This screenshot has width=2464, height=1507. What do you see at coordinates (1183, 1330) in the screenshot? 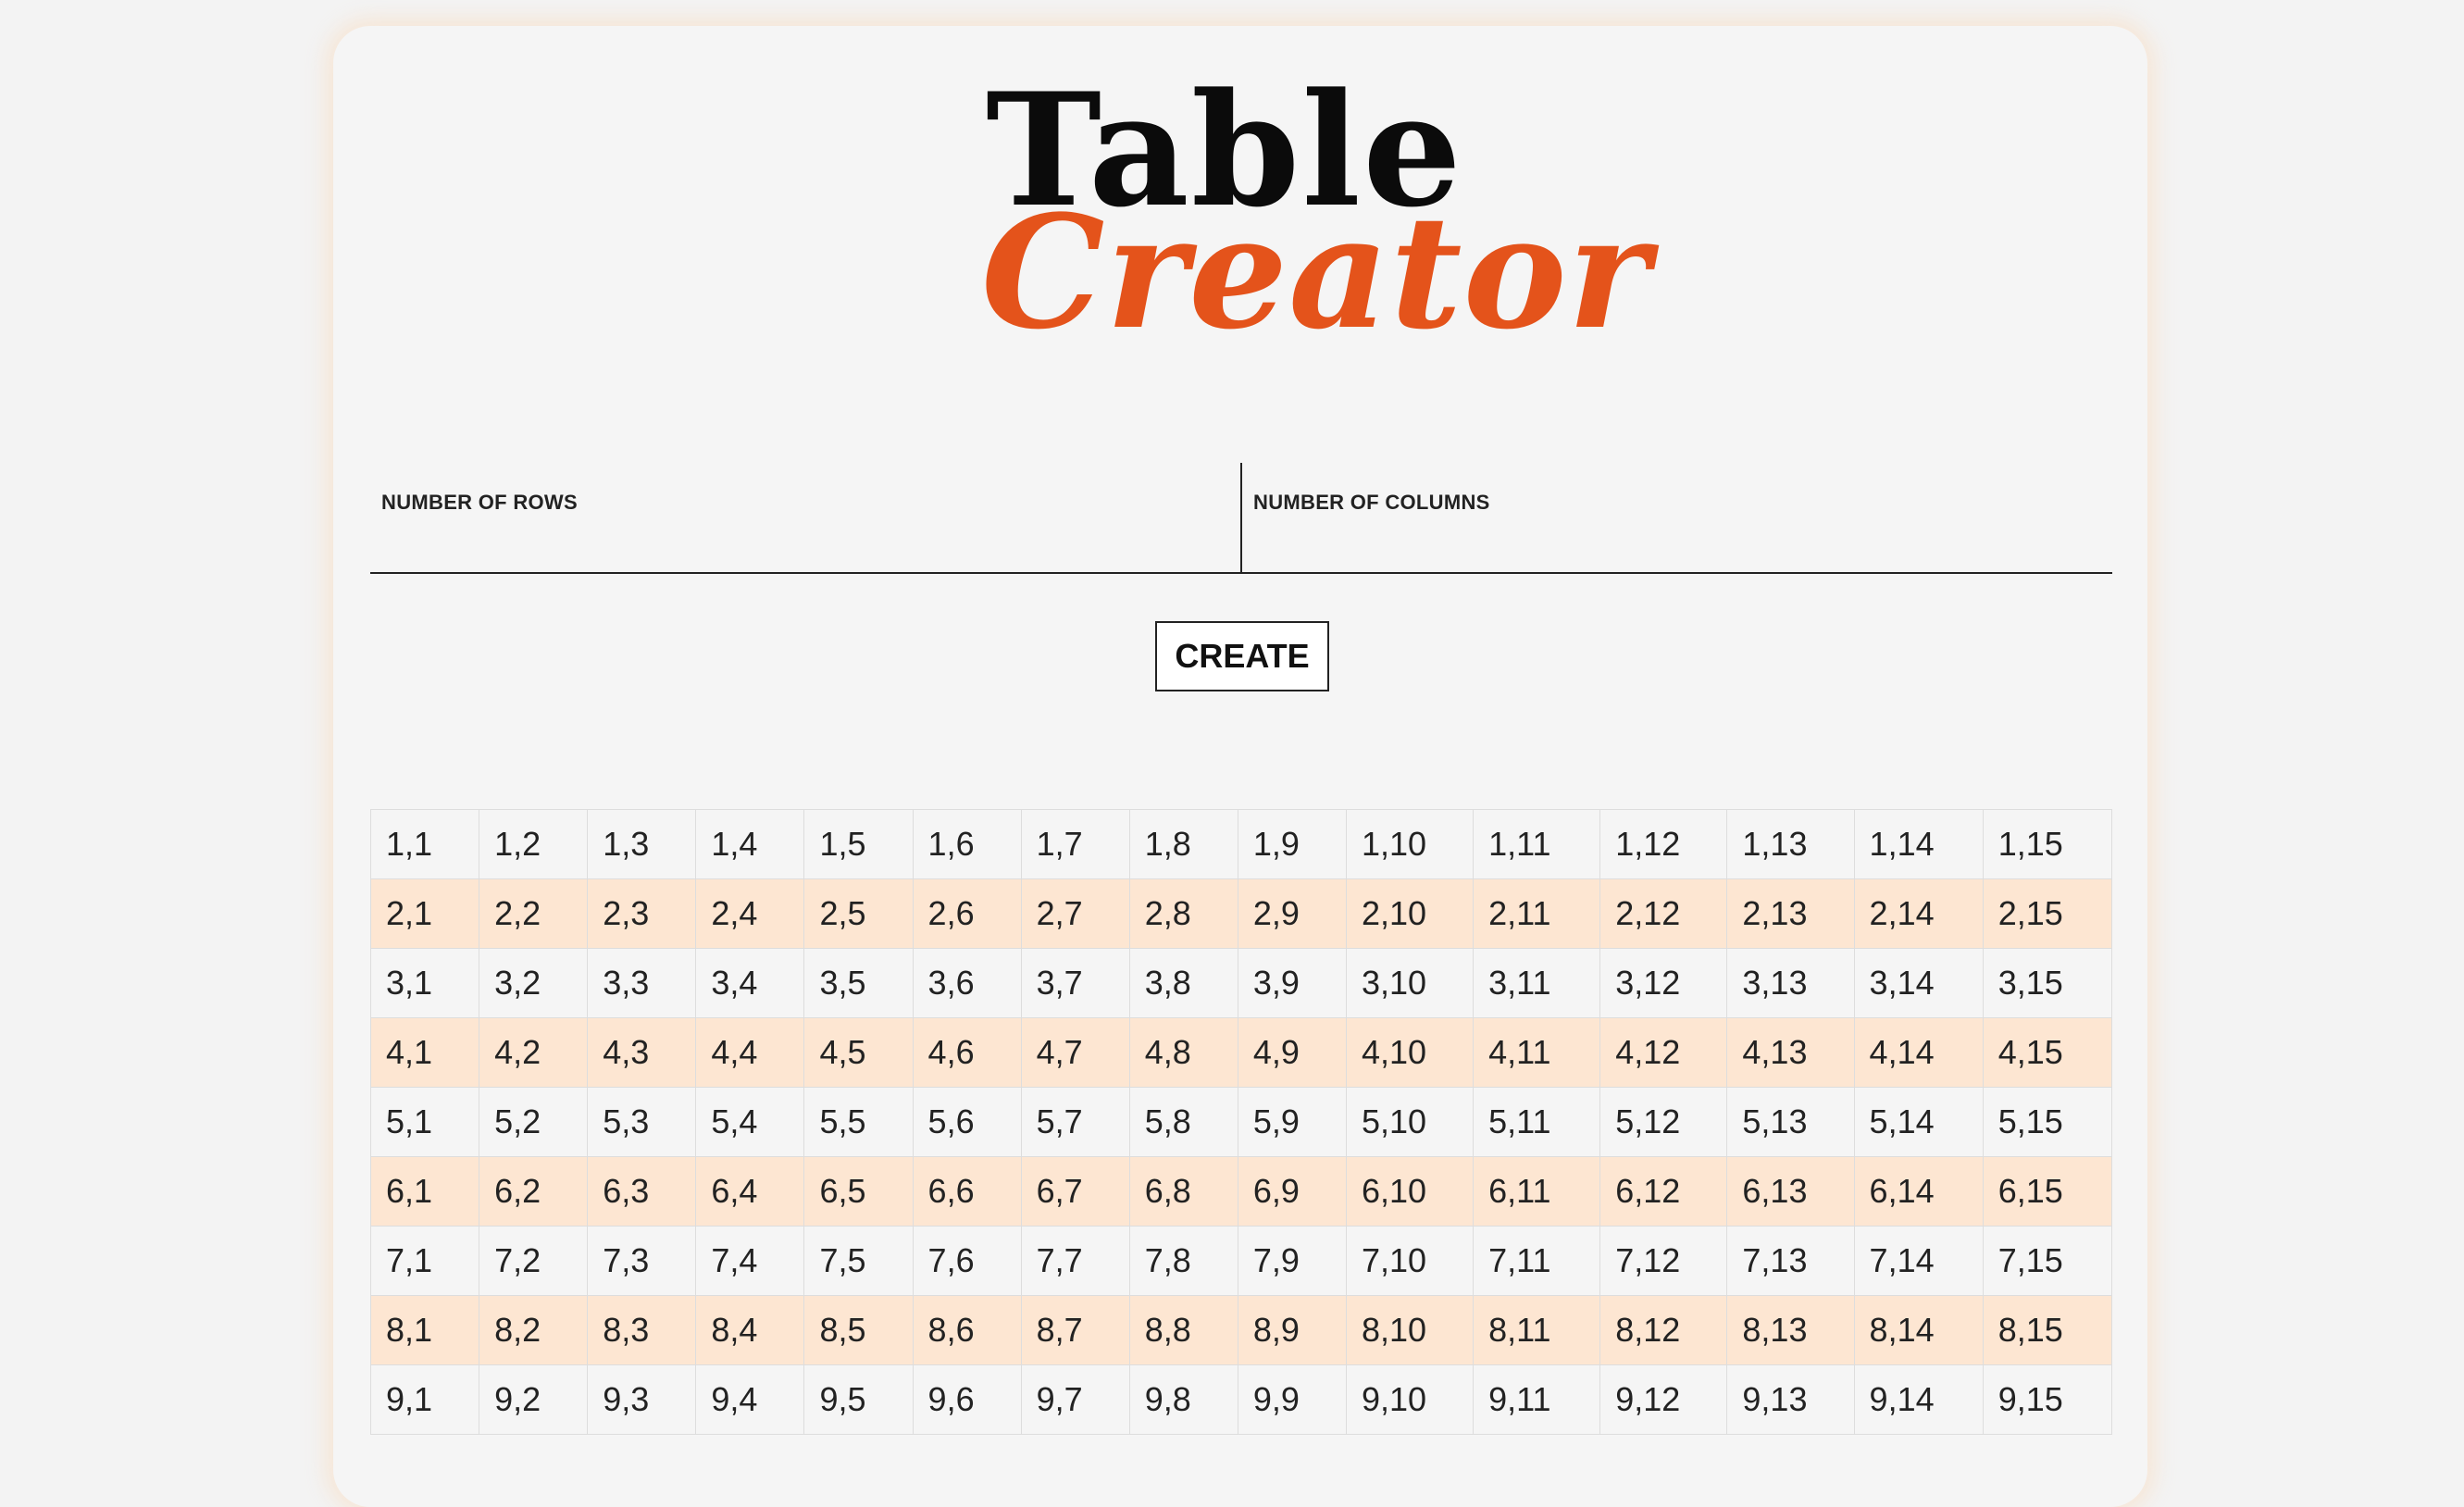
I see `table-cell: 8,8` at bounding box center [1183, 1330].